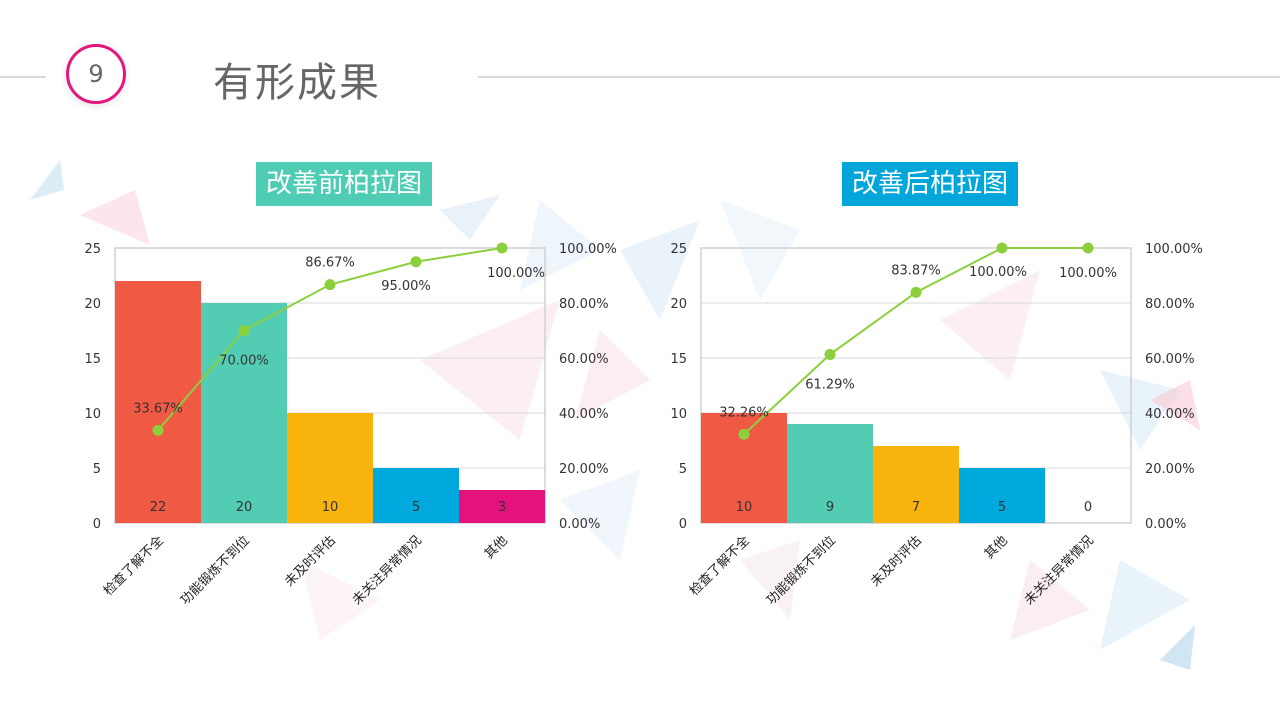 This screenshot has height=720, width=1280. What do you see at coordinates (916, 507) in the screenshot?
I see `bar-value-label: 7` at bounding box center [916, 507].